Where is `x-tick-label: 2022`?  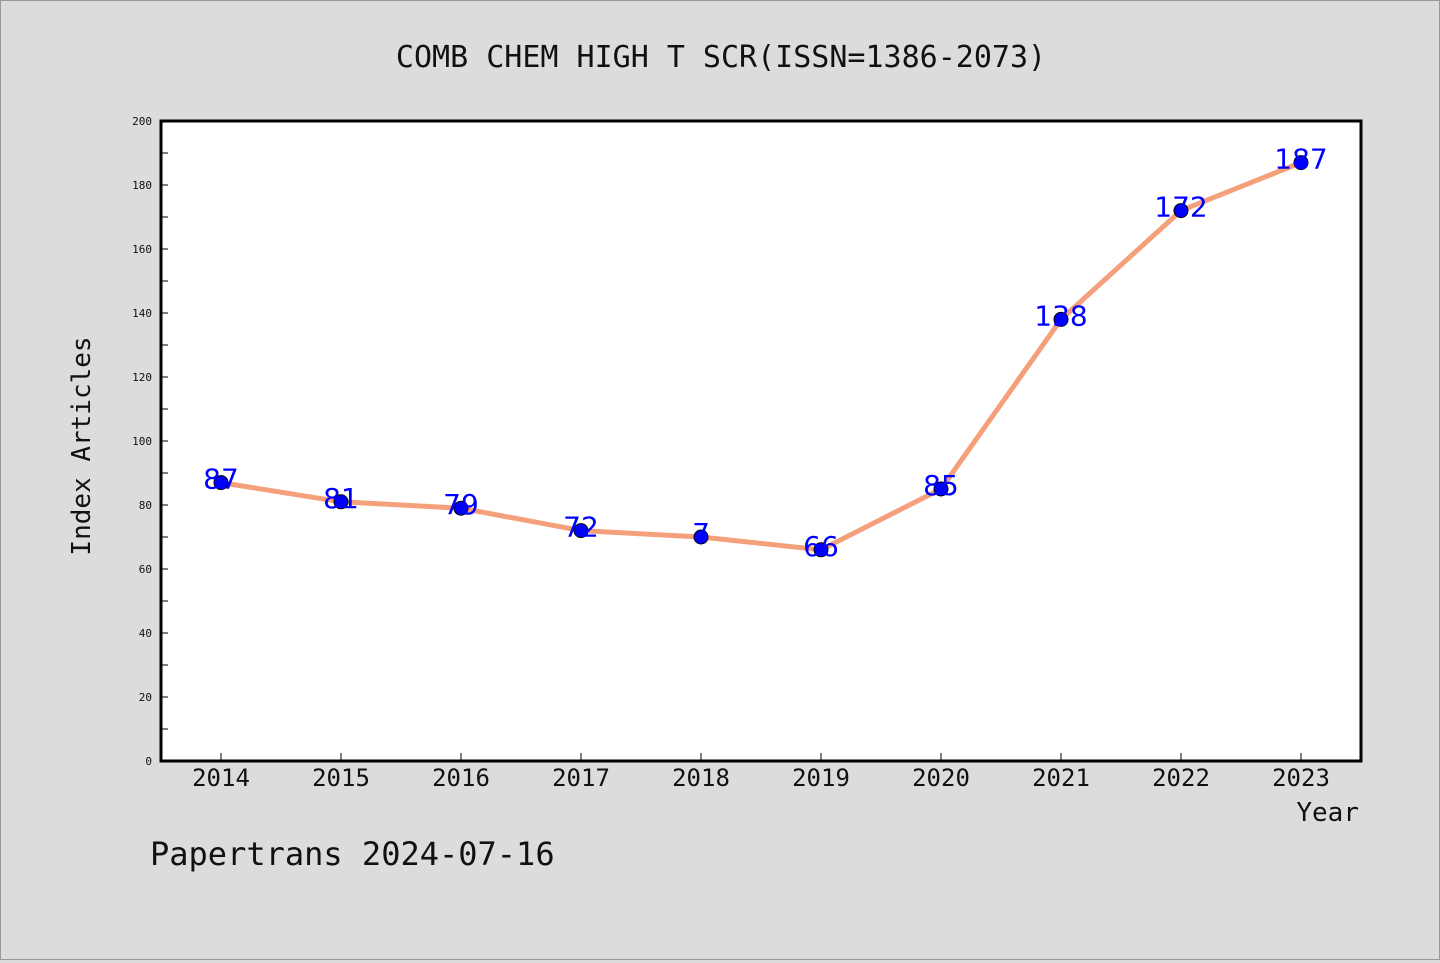 x-tick-label: 2022 is located at coordinates (1181, 778).